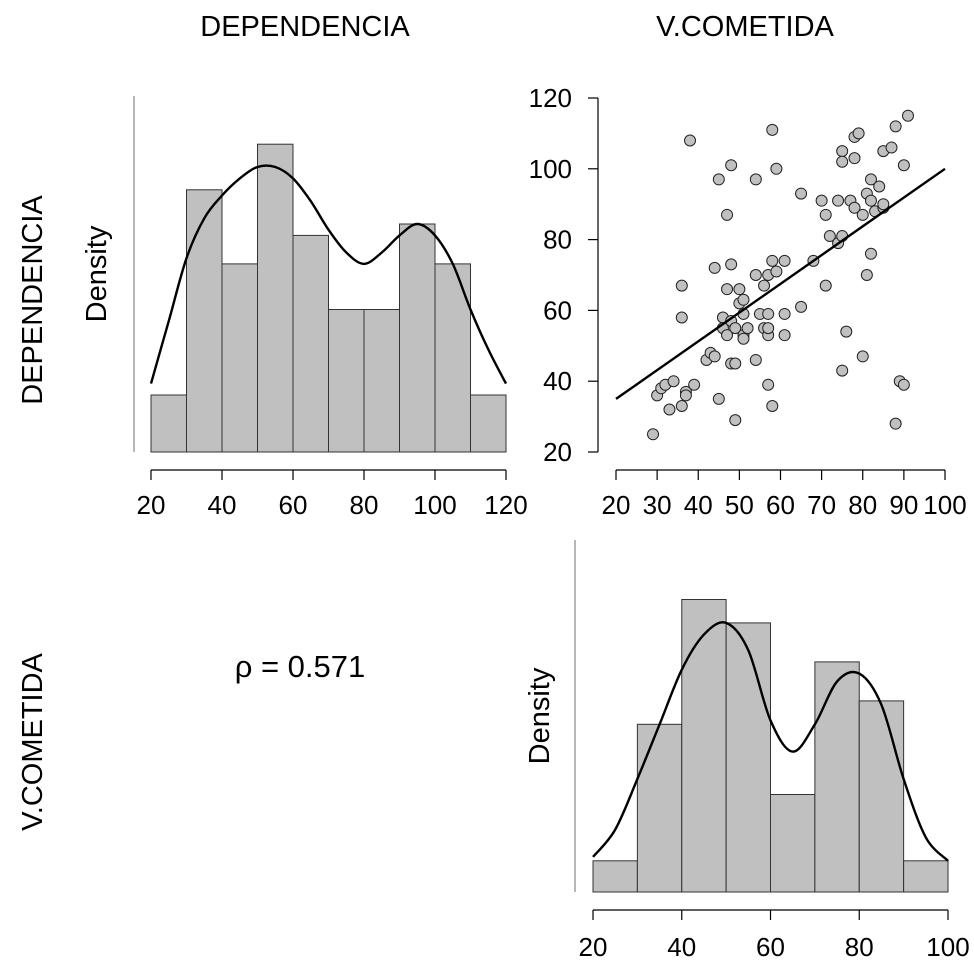 The image size is (974, 964). I want to click on x-tick-label: 30, so click(657, 505).